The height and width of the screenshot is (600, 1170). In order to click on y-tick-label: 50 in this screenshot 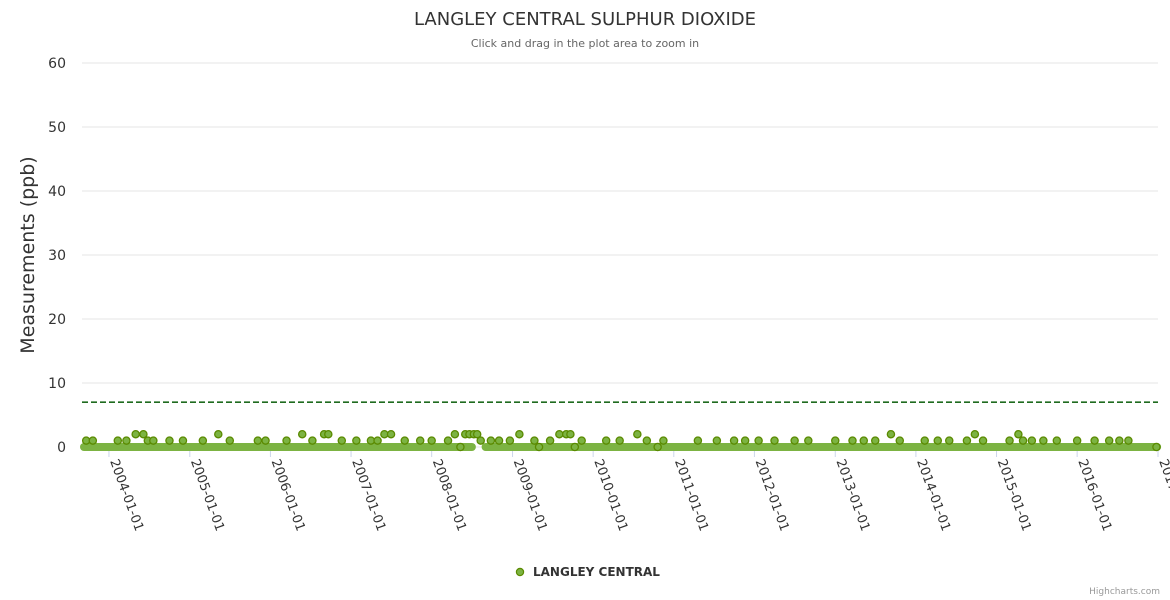, I will do `click(57, 128)`.